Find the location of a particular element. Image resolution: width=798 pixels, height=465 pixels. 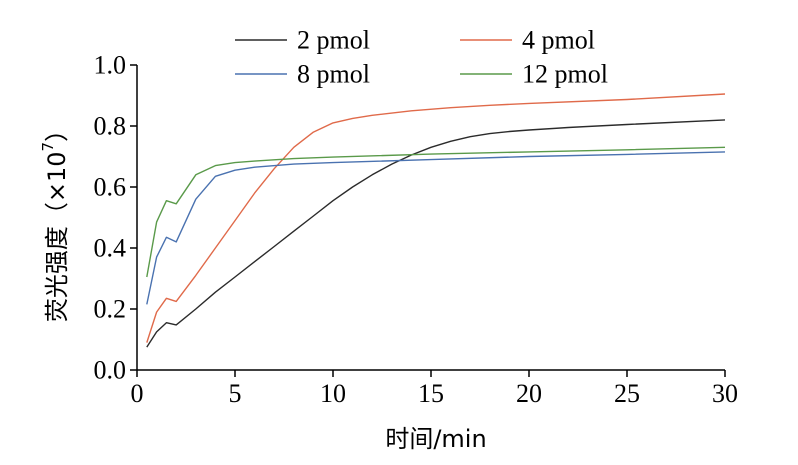

y-tick-label: 0.2 is located at coordinates (110, 309).